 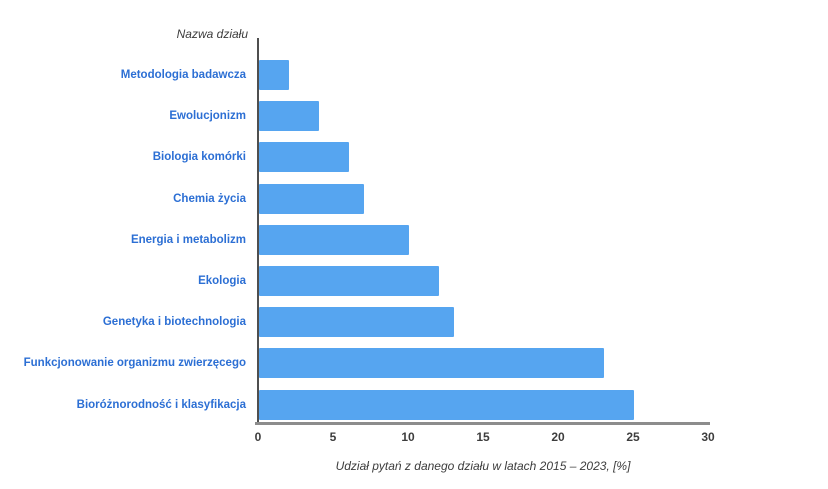 What do you see at coordinates (258, 231) in the screenshot?
I see `y-axis-line` at bounding box center [258, 231].